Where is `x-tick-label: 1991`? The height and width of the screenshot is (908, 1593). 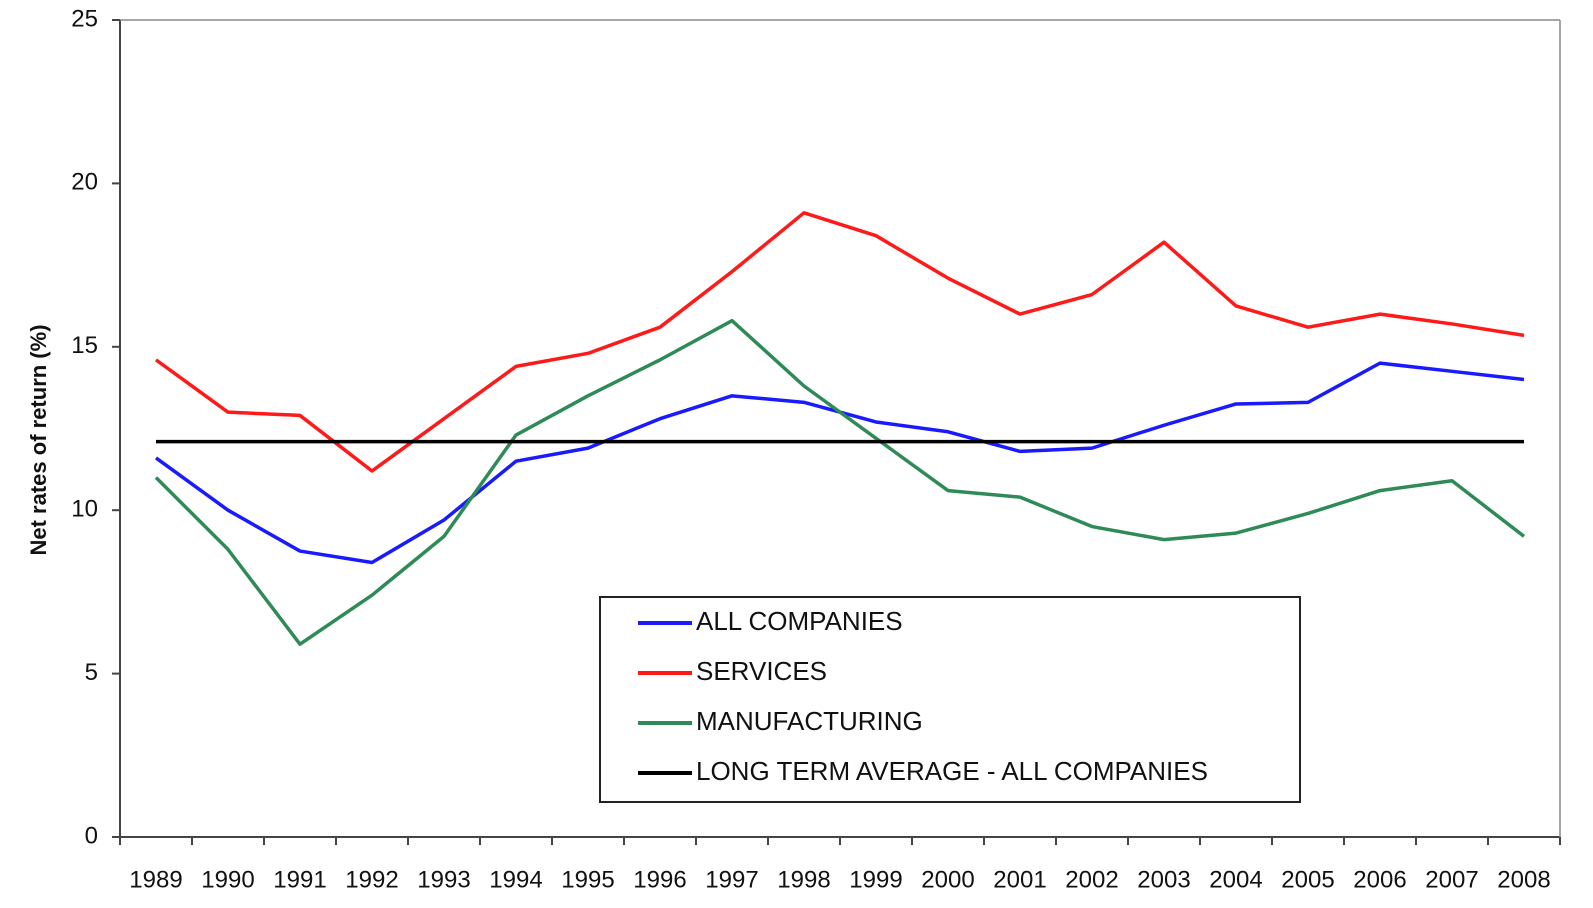 x-tick-label: 1991 is located at coordinates (299, 879).